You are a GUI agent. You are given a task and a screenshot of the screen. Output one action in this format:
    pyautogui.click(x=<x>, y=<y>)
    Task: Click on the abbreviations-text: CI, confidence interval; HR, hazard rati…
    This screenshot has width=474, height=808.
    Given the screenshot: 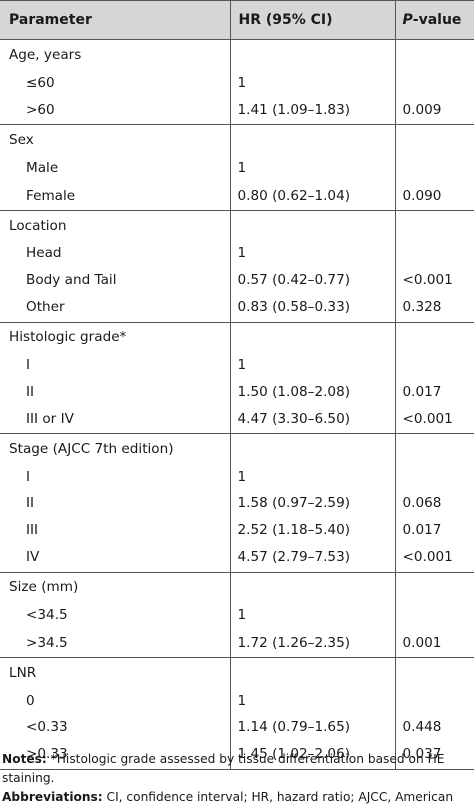 What is the action you would take?
    pyautogui.click(x=280, y=797)
    